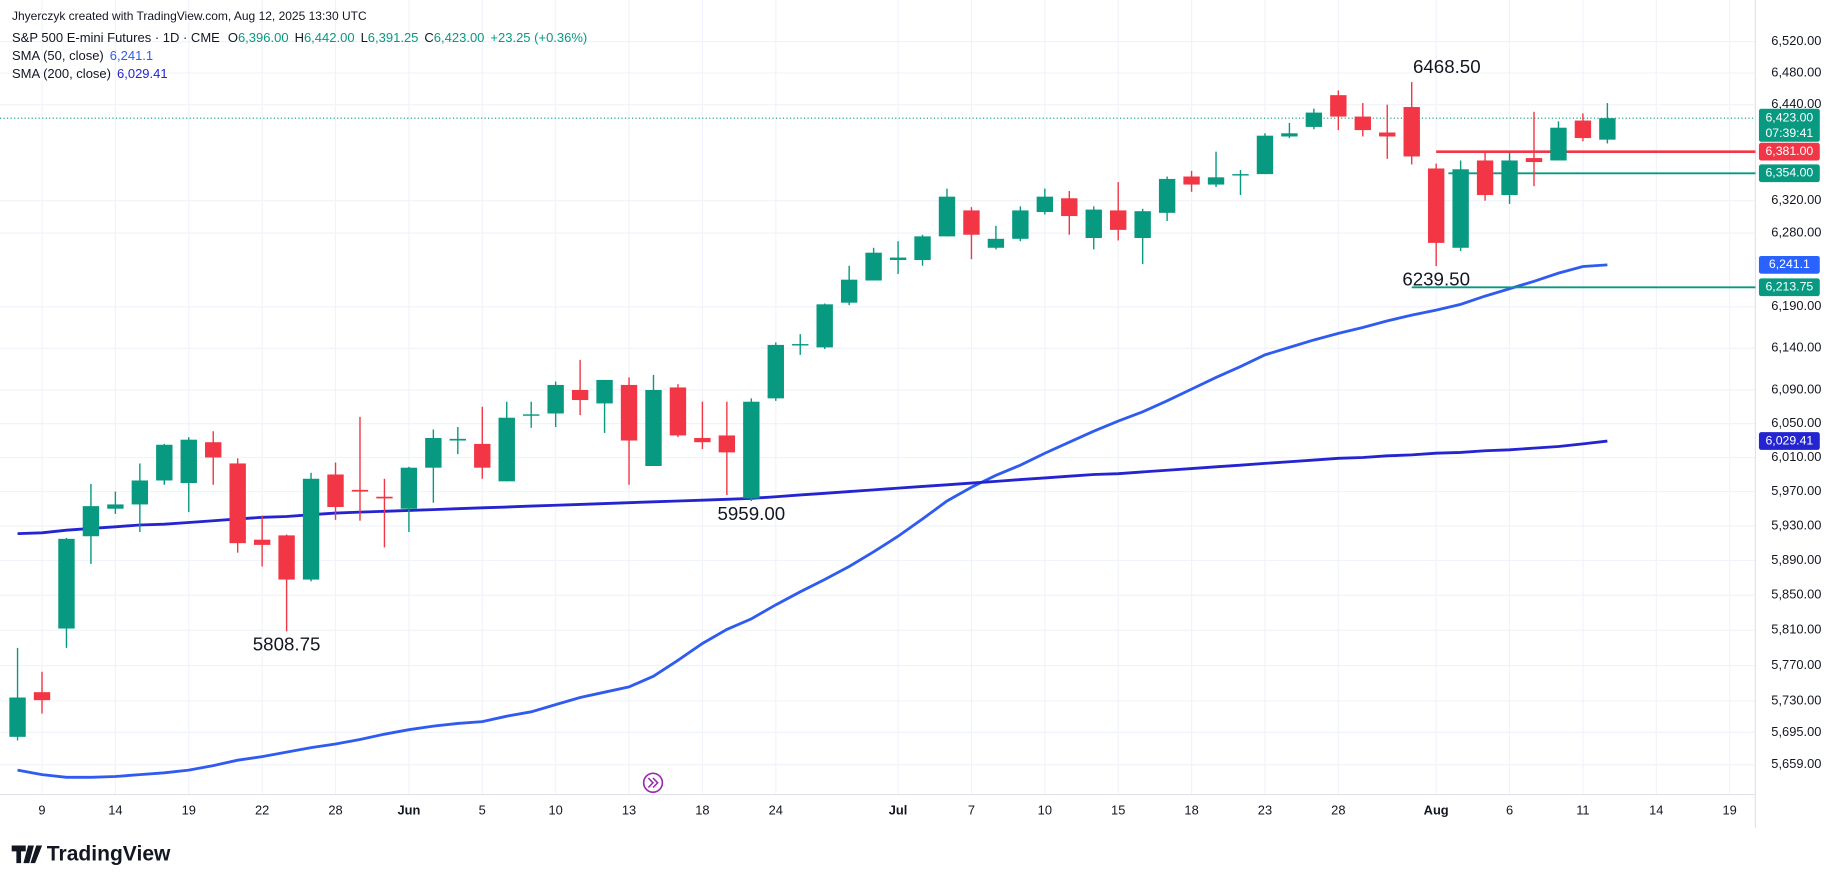 The height and width of the screenshot is (875, 1835). I want to click on x-tick-label: Jul, so click(898, 810).